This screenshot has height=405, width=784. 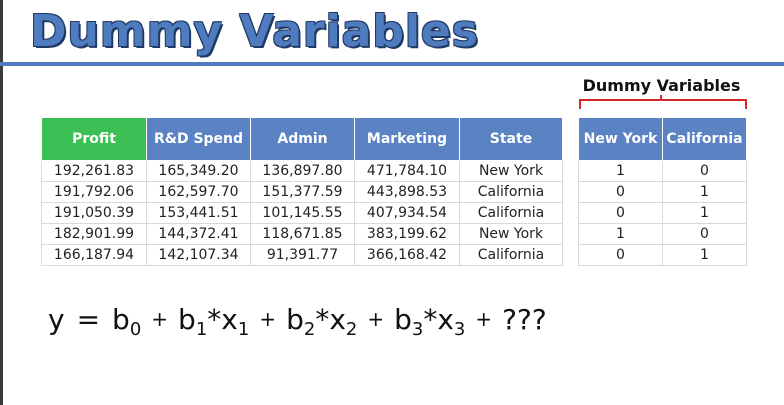 I want to click on table-cell: 383,199.62, so click(x=407, y=234).